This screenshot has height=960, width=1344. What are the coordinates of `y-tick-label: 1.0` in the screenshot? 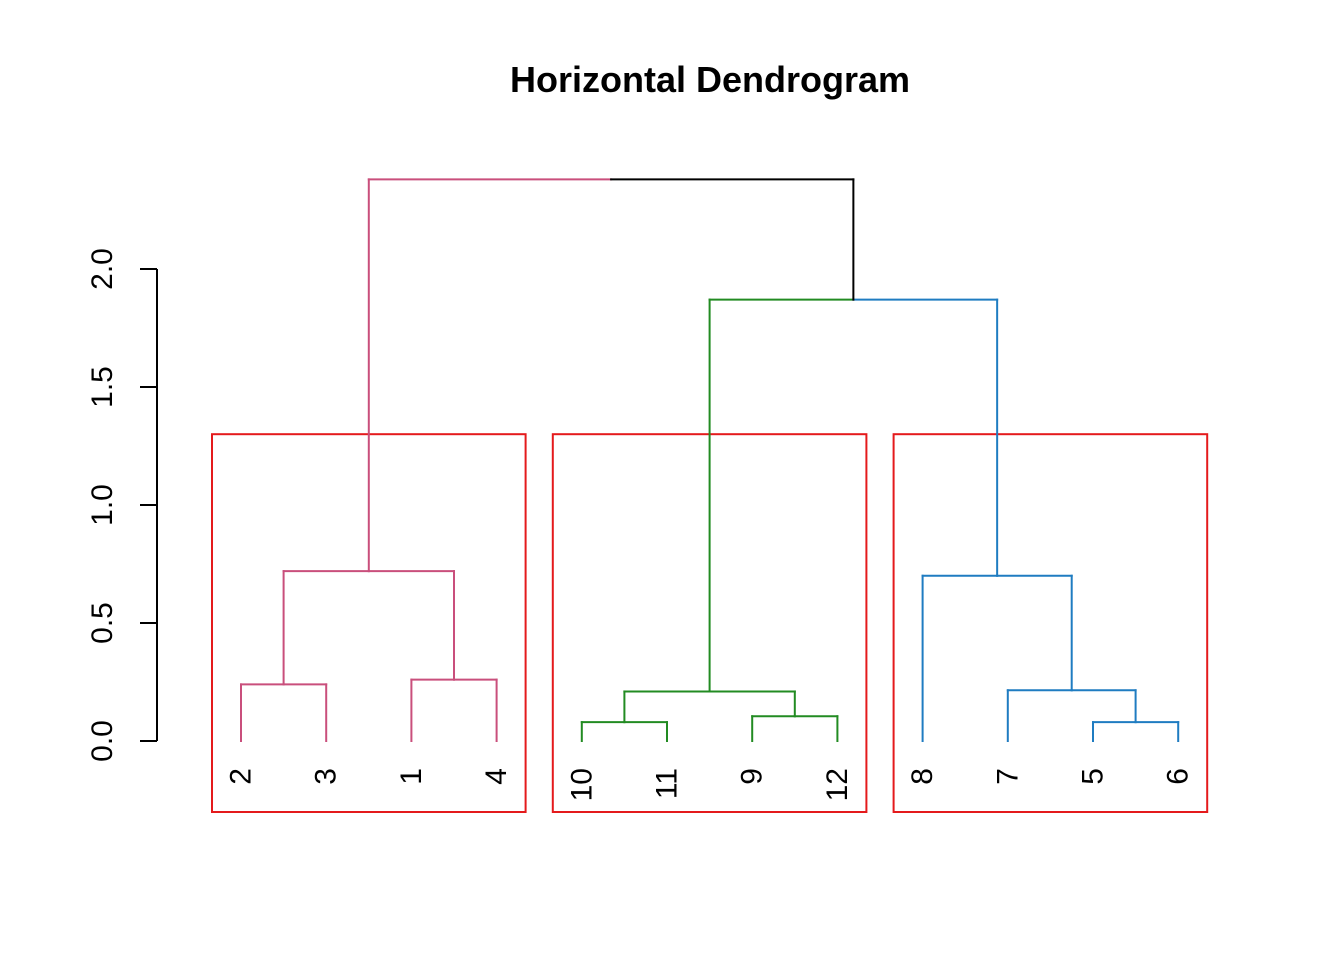 It's located at (102, 505).